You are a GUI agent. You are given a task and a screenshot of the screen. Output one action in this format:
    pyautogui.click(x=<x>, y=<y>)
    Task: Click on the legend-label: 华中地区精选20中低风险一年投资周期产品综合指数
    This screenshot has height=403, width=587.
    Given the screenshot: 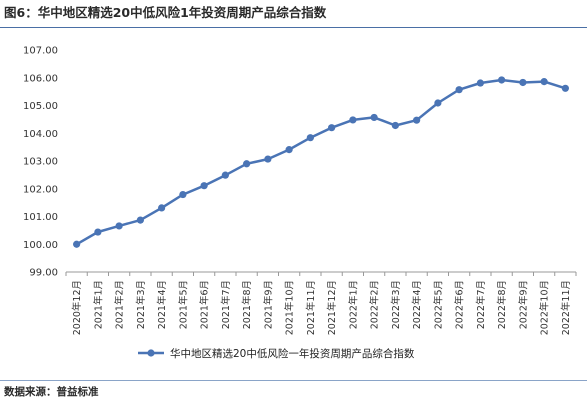 What is the action you would take?
    pyautogui.click(x=292, y=353)
    